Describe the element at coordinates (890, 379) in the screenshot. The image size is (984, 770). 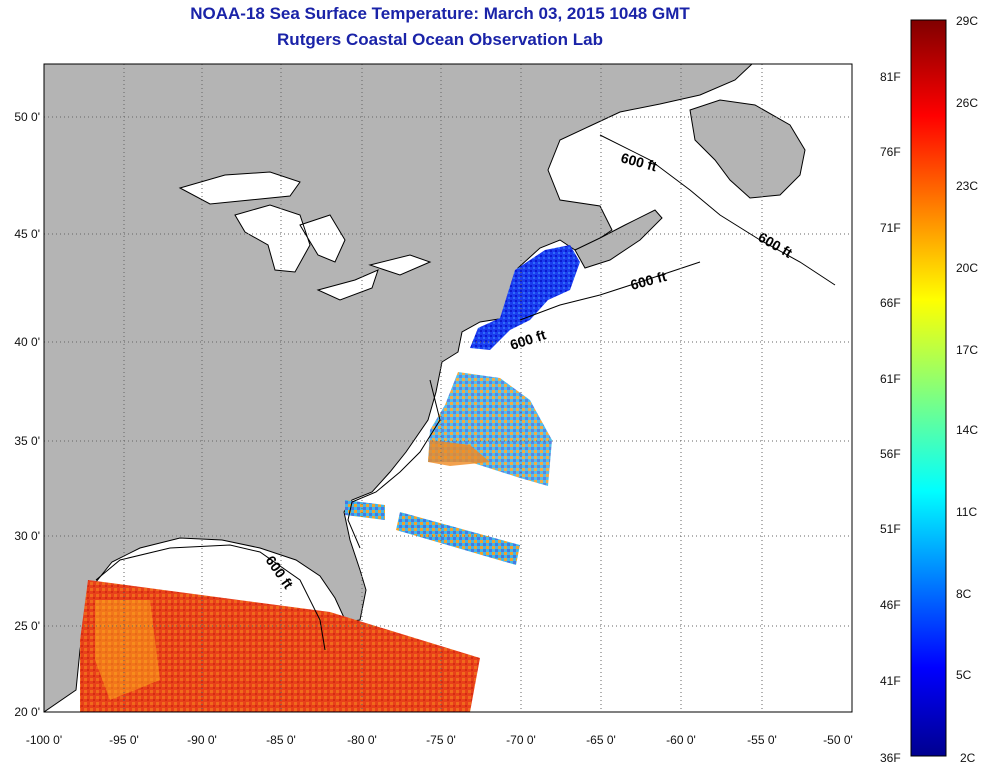
I see `colorbar-label-f: 61F` at that location.